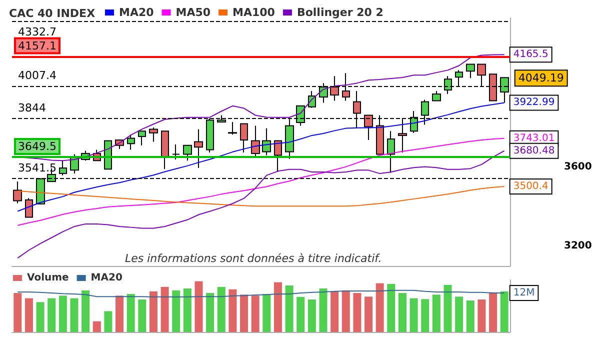  I want to click on text: 4049.19, so click(541, 78).